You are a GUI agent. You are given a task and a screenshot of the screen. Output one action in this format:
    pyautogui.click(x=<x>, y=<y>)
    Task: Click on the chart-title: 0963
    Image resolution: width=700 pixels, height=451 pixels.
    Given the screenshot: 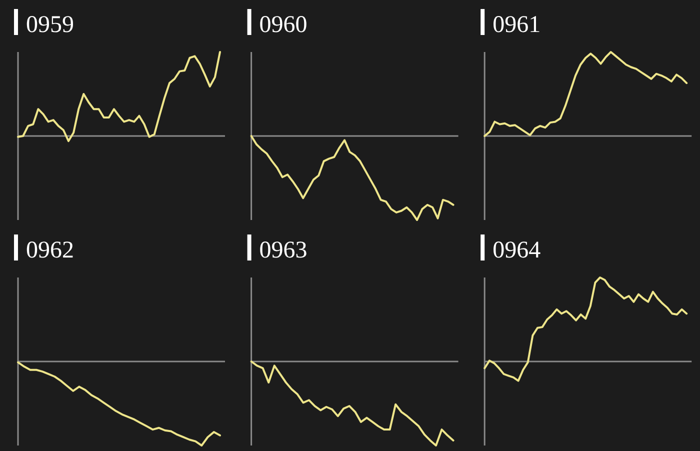 What is the action you would take?
    pyautogui.click(x=283, y=251)
    